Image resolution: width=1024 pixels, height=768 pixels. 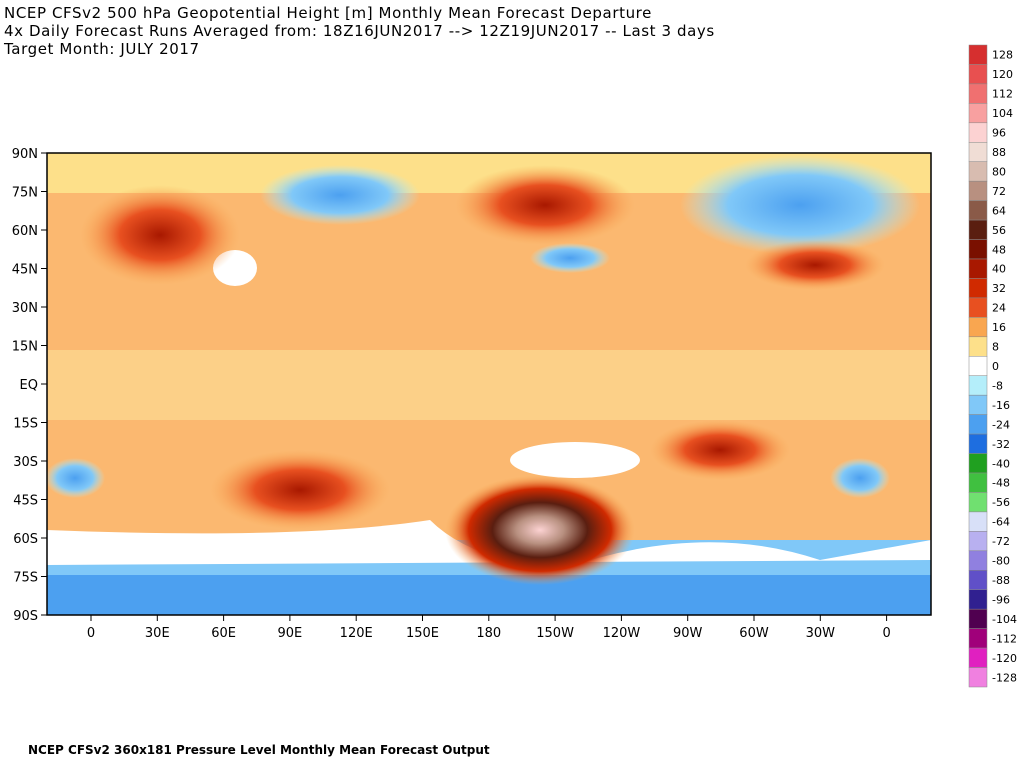 What do you see at coordinates (25, 347) in the screenshot?
I see `lat-label: 15N` at bounding box center [25, 347].